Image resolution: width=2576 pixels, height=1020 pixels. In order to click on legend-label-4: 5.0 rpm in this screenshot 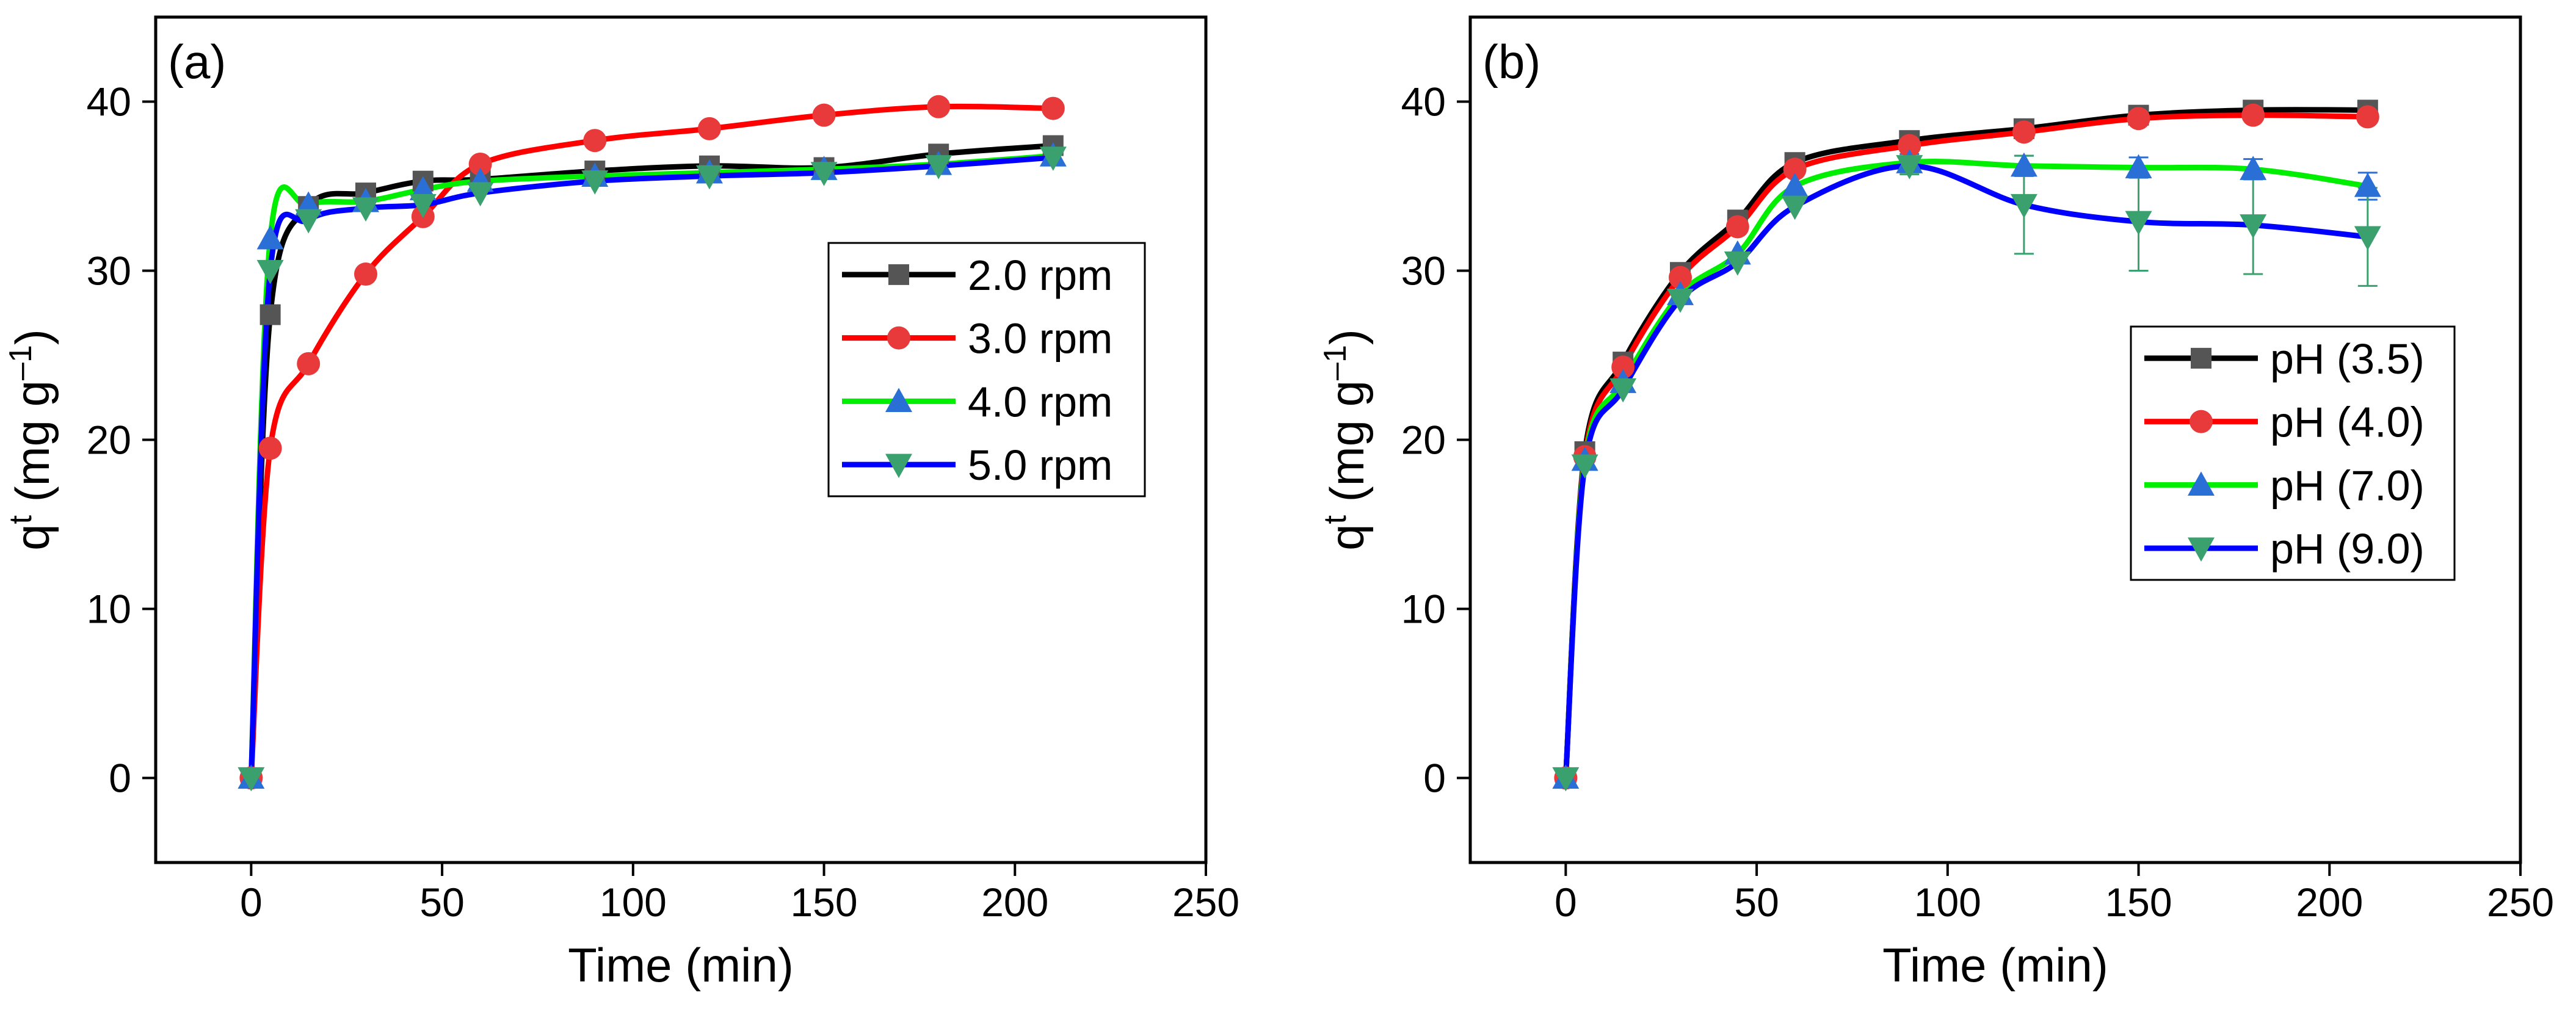, I will do `click(1040, 465)`.